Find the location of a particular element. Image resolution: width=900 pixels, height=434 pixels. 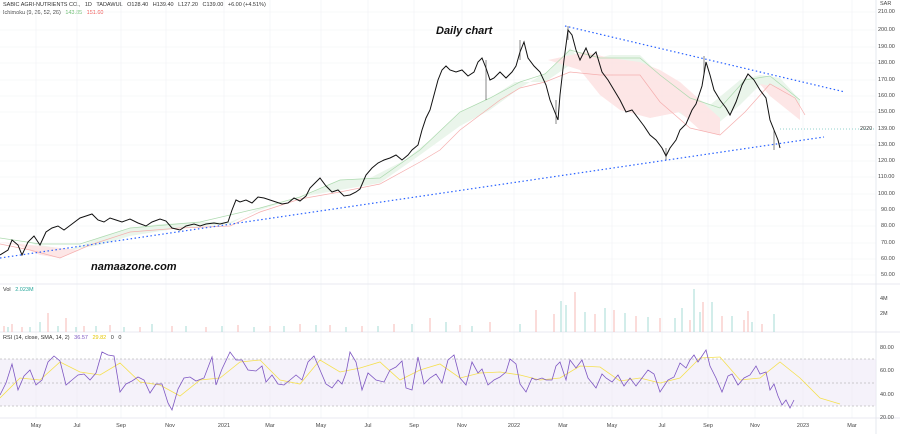

volume-value: 2.023M is located at coordinates (24, 290).